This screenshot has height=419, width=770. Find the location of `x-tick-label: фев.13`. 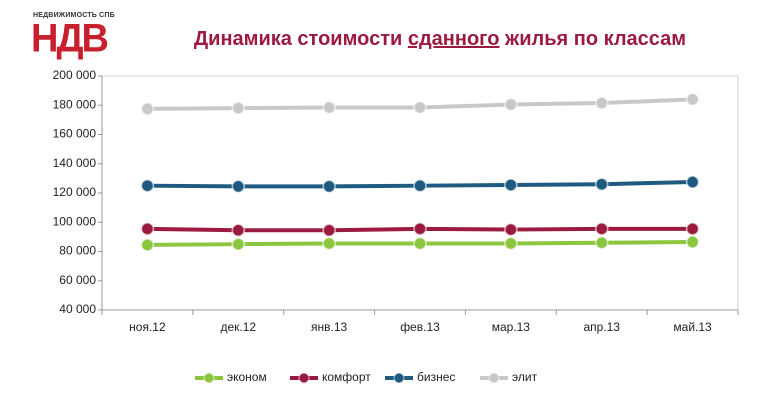

x-tick-label: фев.13 is located at coordinates (420, 327).